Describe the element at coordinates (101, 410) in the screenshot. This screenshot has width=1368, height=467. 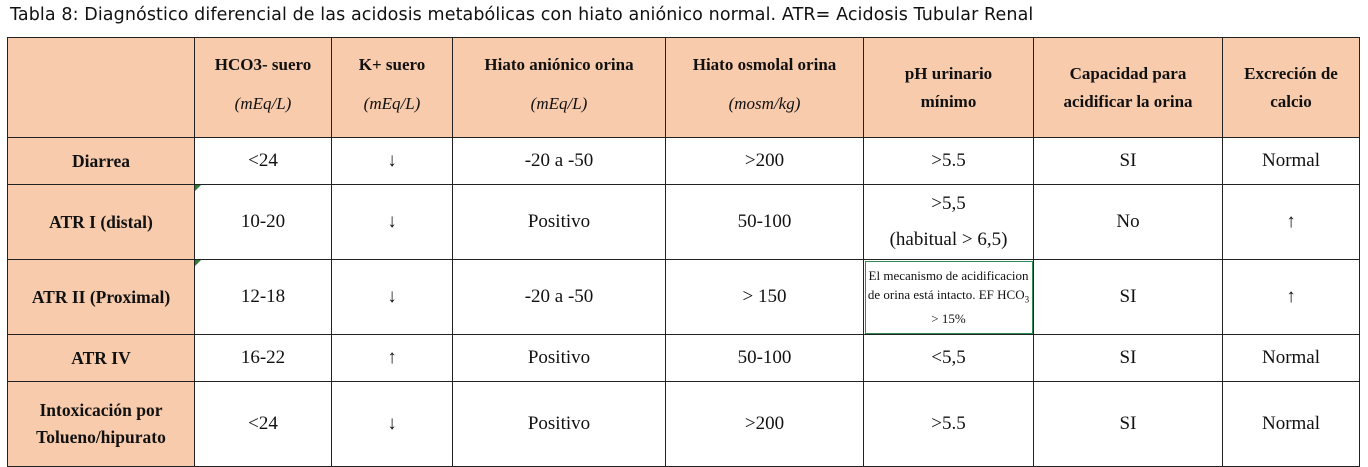
I see `row-label-line1: Intoxicación por` at that location.